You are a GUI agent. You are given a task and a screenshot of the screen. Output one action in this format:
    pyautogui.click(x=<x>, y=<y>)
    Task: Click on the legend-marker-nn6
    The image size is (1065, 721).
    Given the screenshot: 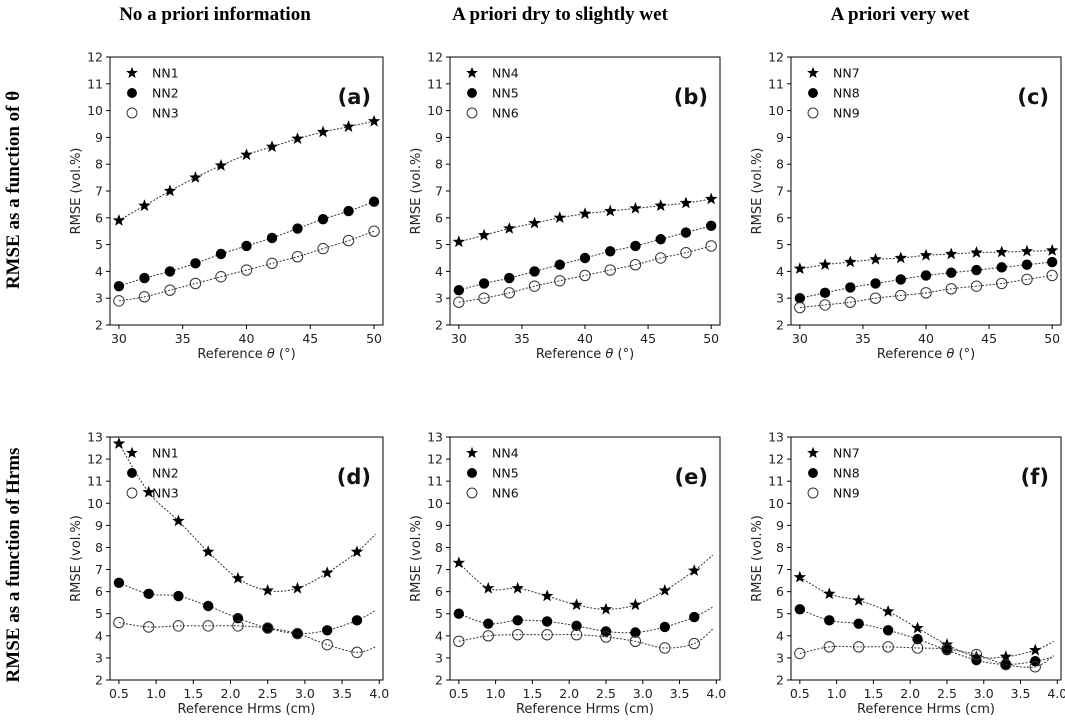 What is the action you would take?
    pyautogui.click(x=472, y=493)
    